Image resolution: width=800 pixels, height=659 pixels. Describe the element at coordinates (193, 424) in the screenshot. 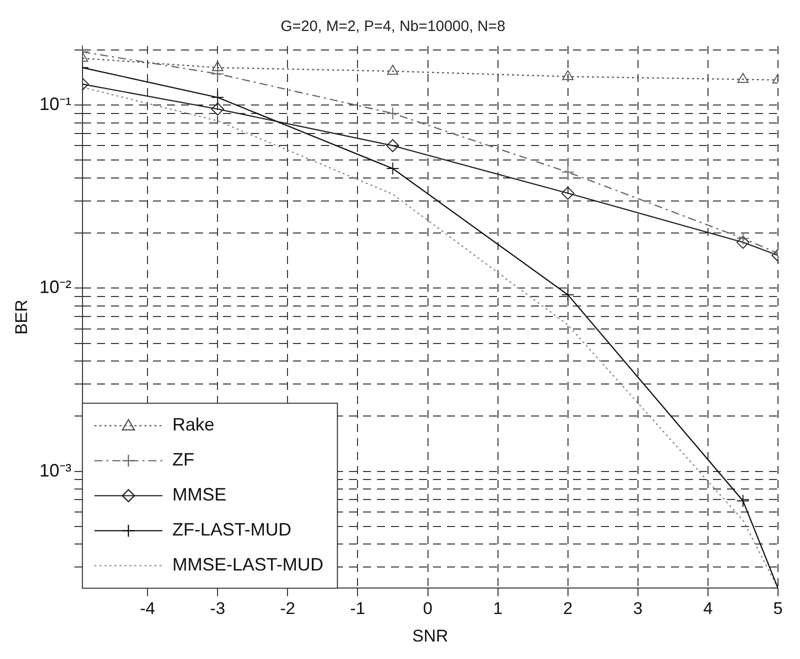

I see `legend-label: Rake` at that location.